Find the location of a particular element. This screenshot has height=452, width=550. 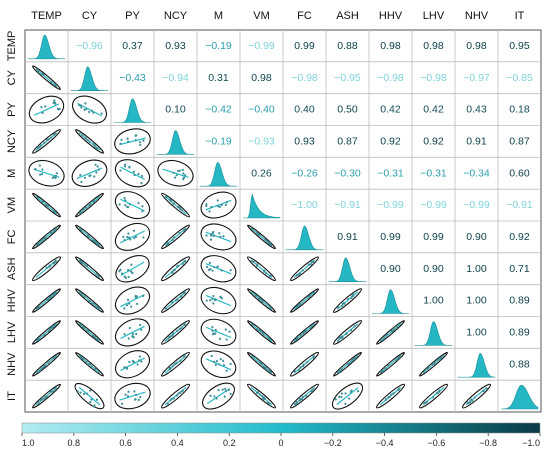

correlation-coefficient: −1.00 is located at coordinates (304, 205).